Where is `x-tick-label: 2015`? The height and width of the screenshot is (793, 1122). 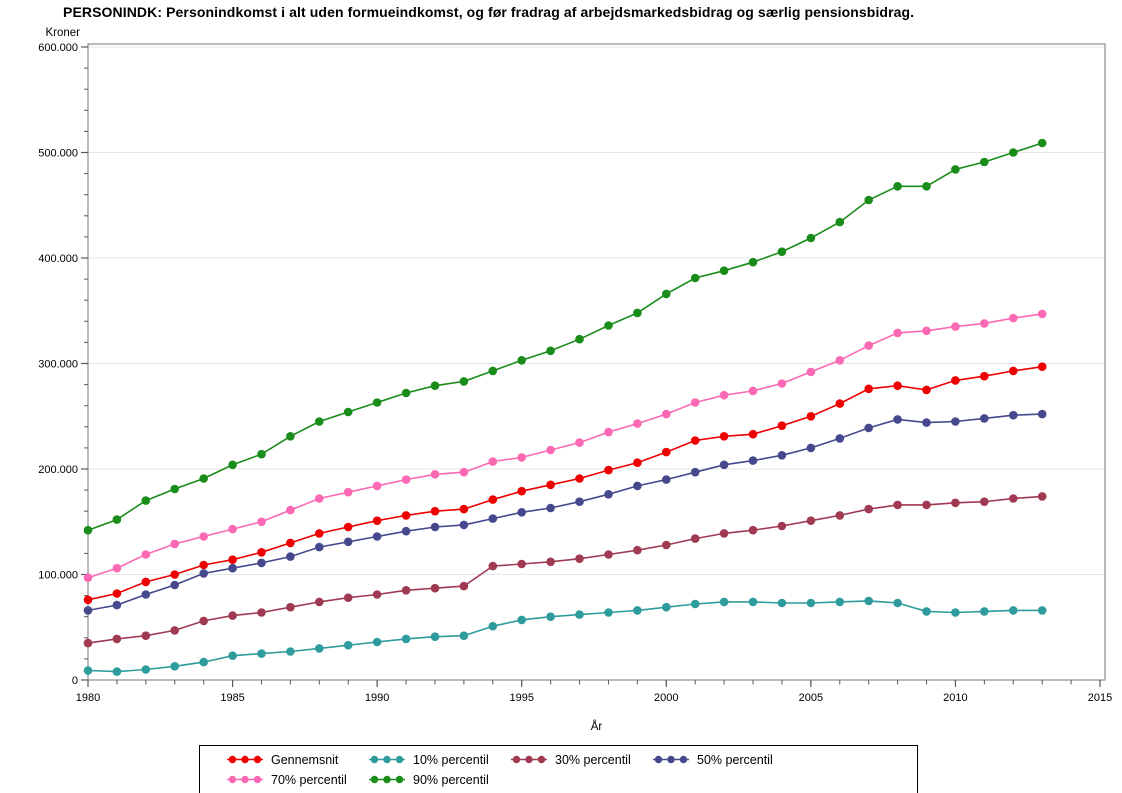 x-tick-label: 2015 is located at coordinates (1100, 698).